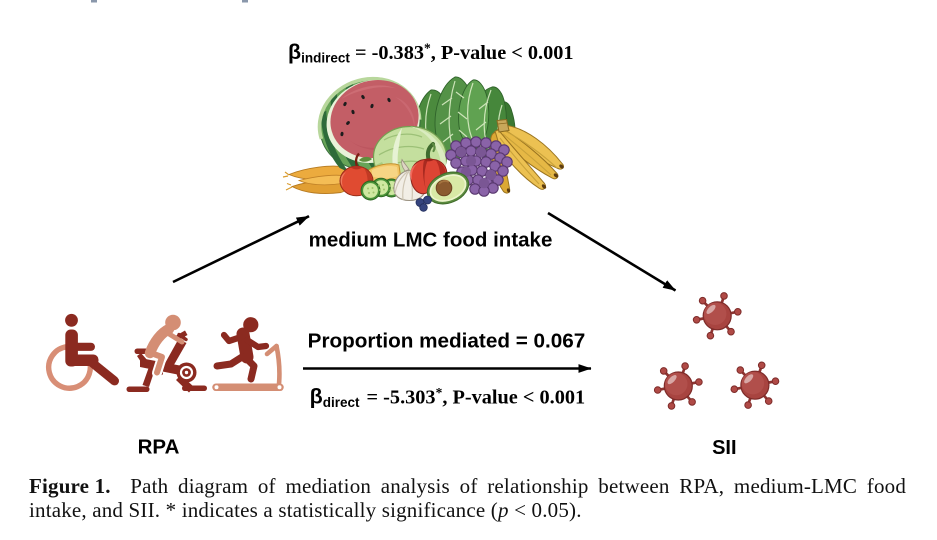 This screenshot has height=540, width=937. Describe the element at coordinates (159, 447) in the screenshot. I see `svg-text: RPA` at that location.